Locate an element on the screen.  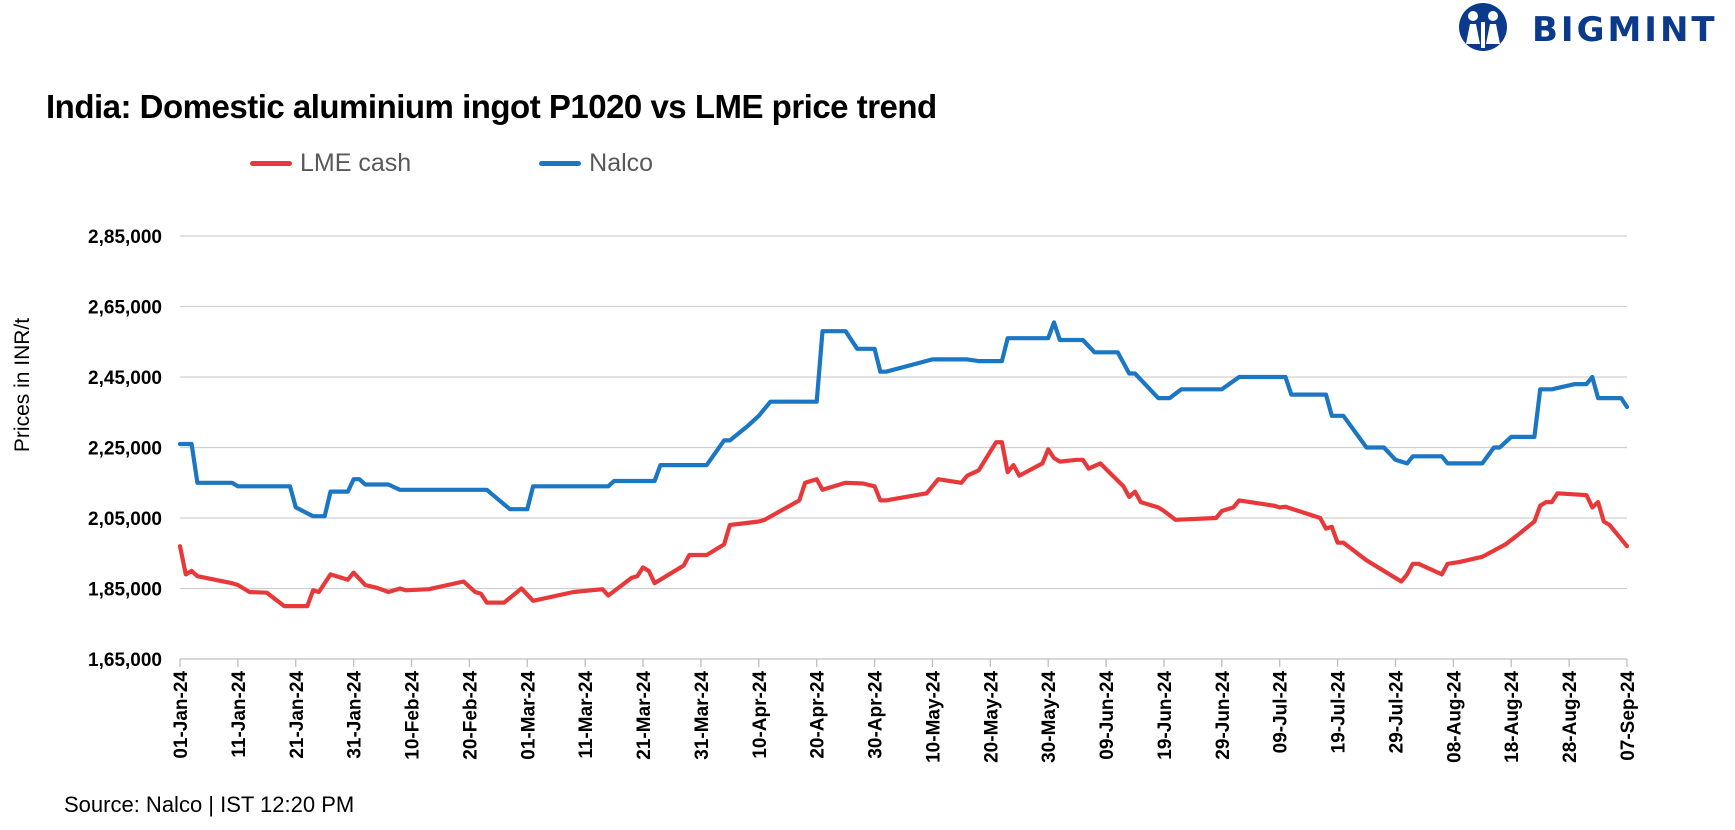
y-tick-label: 2,05,000 is located at coordinates (125, 519).